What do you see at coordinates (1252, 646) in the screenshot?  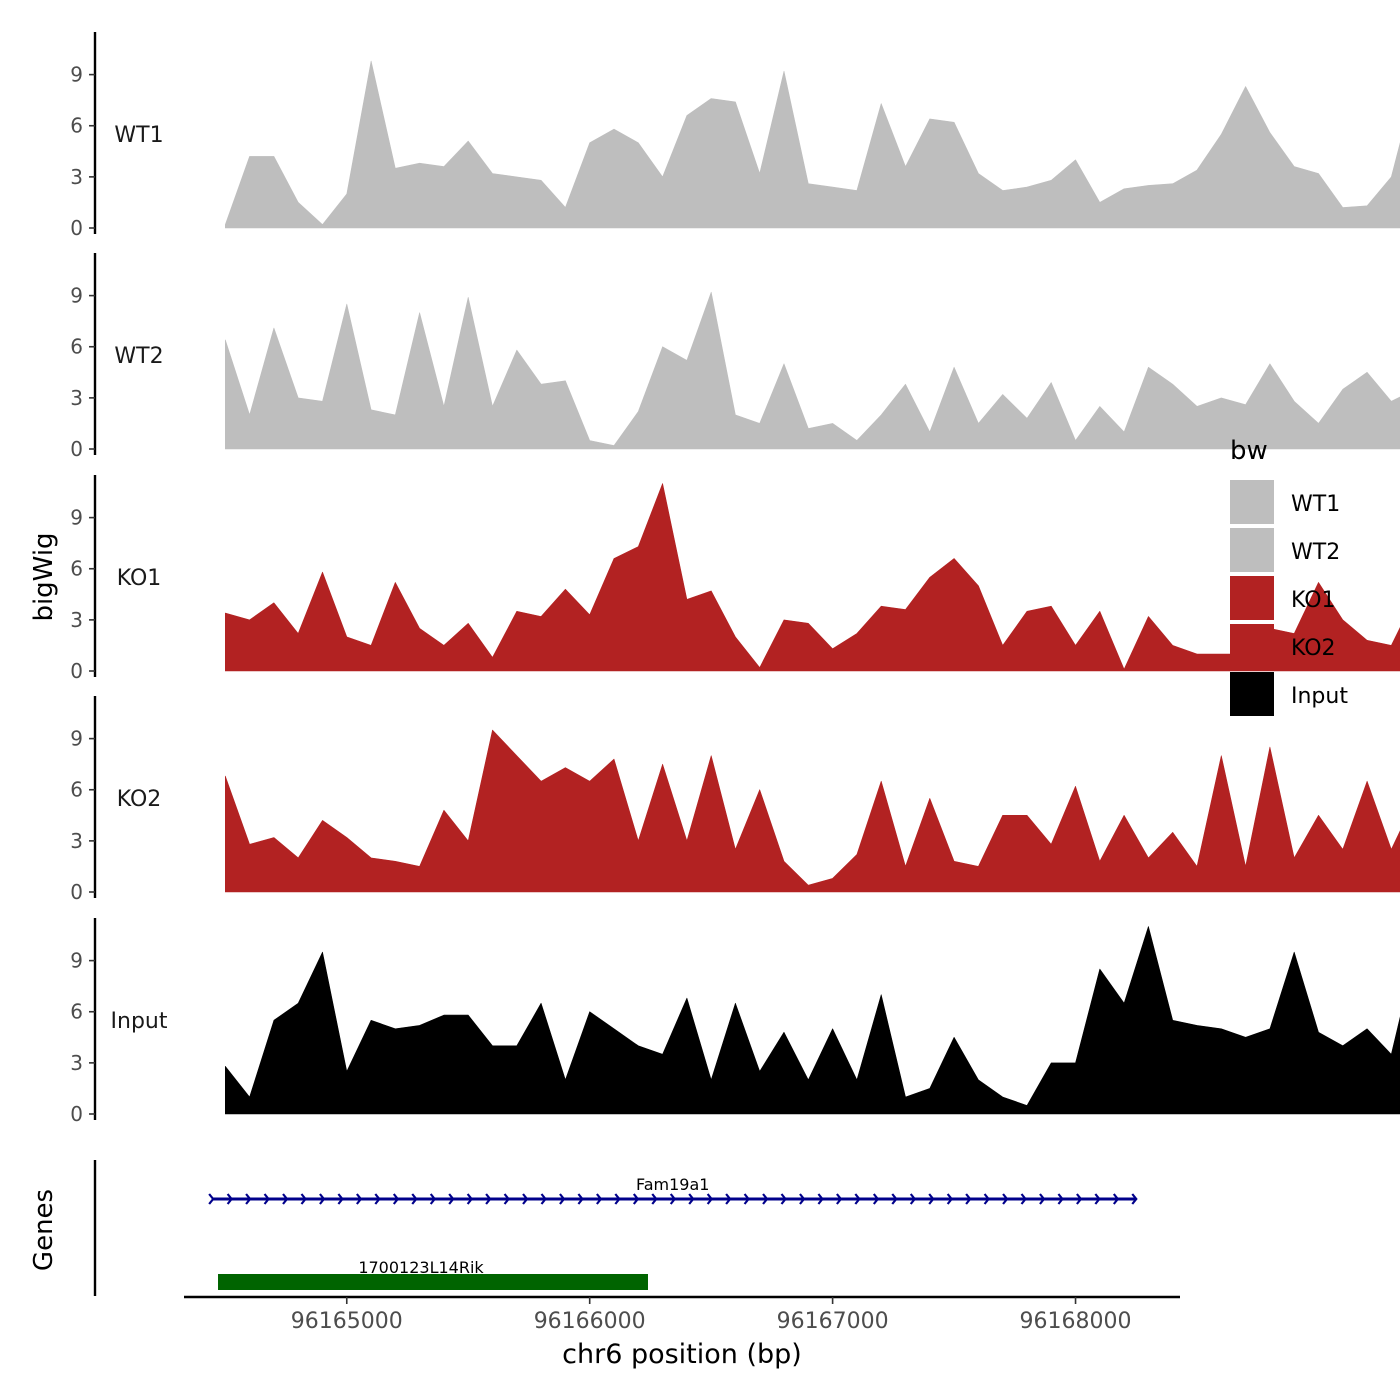 I see `legend-swatch-ko2` at bounding box center [1252, 646].